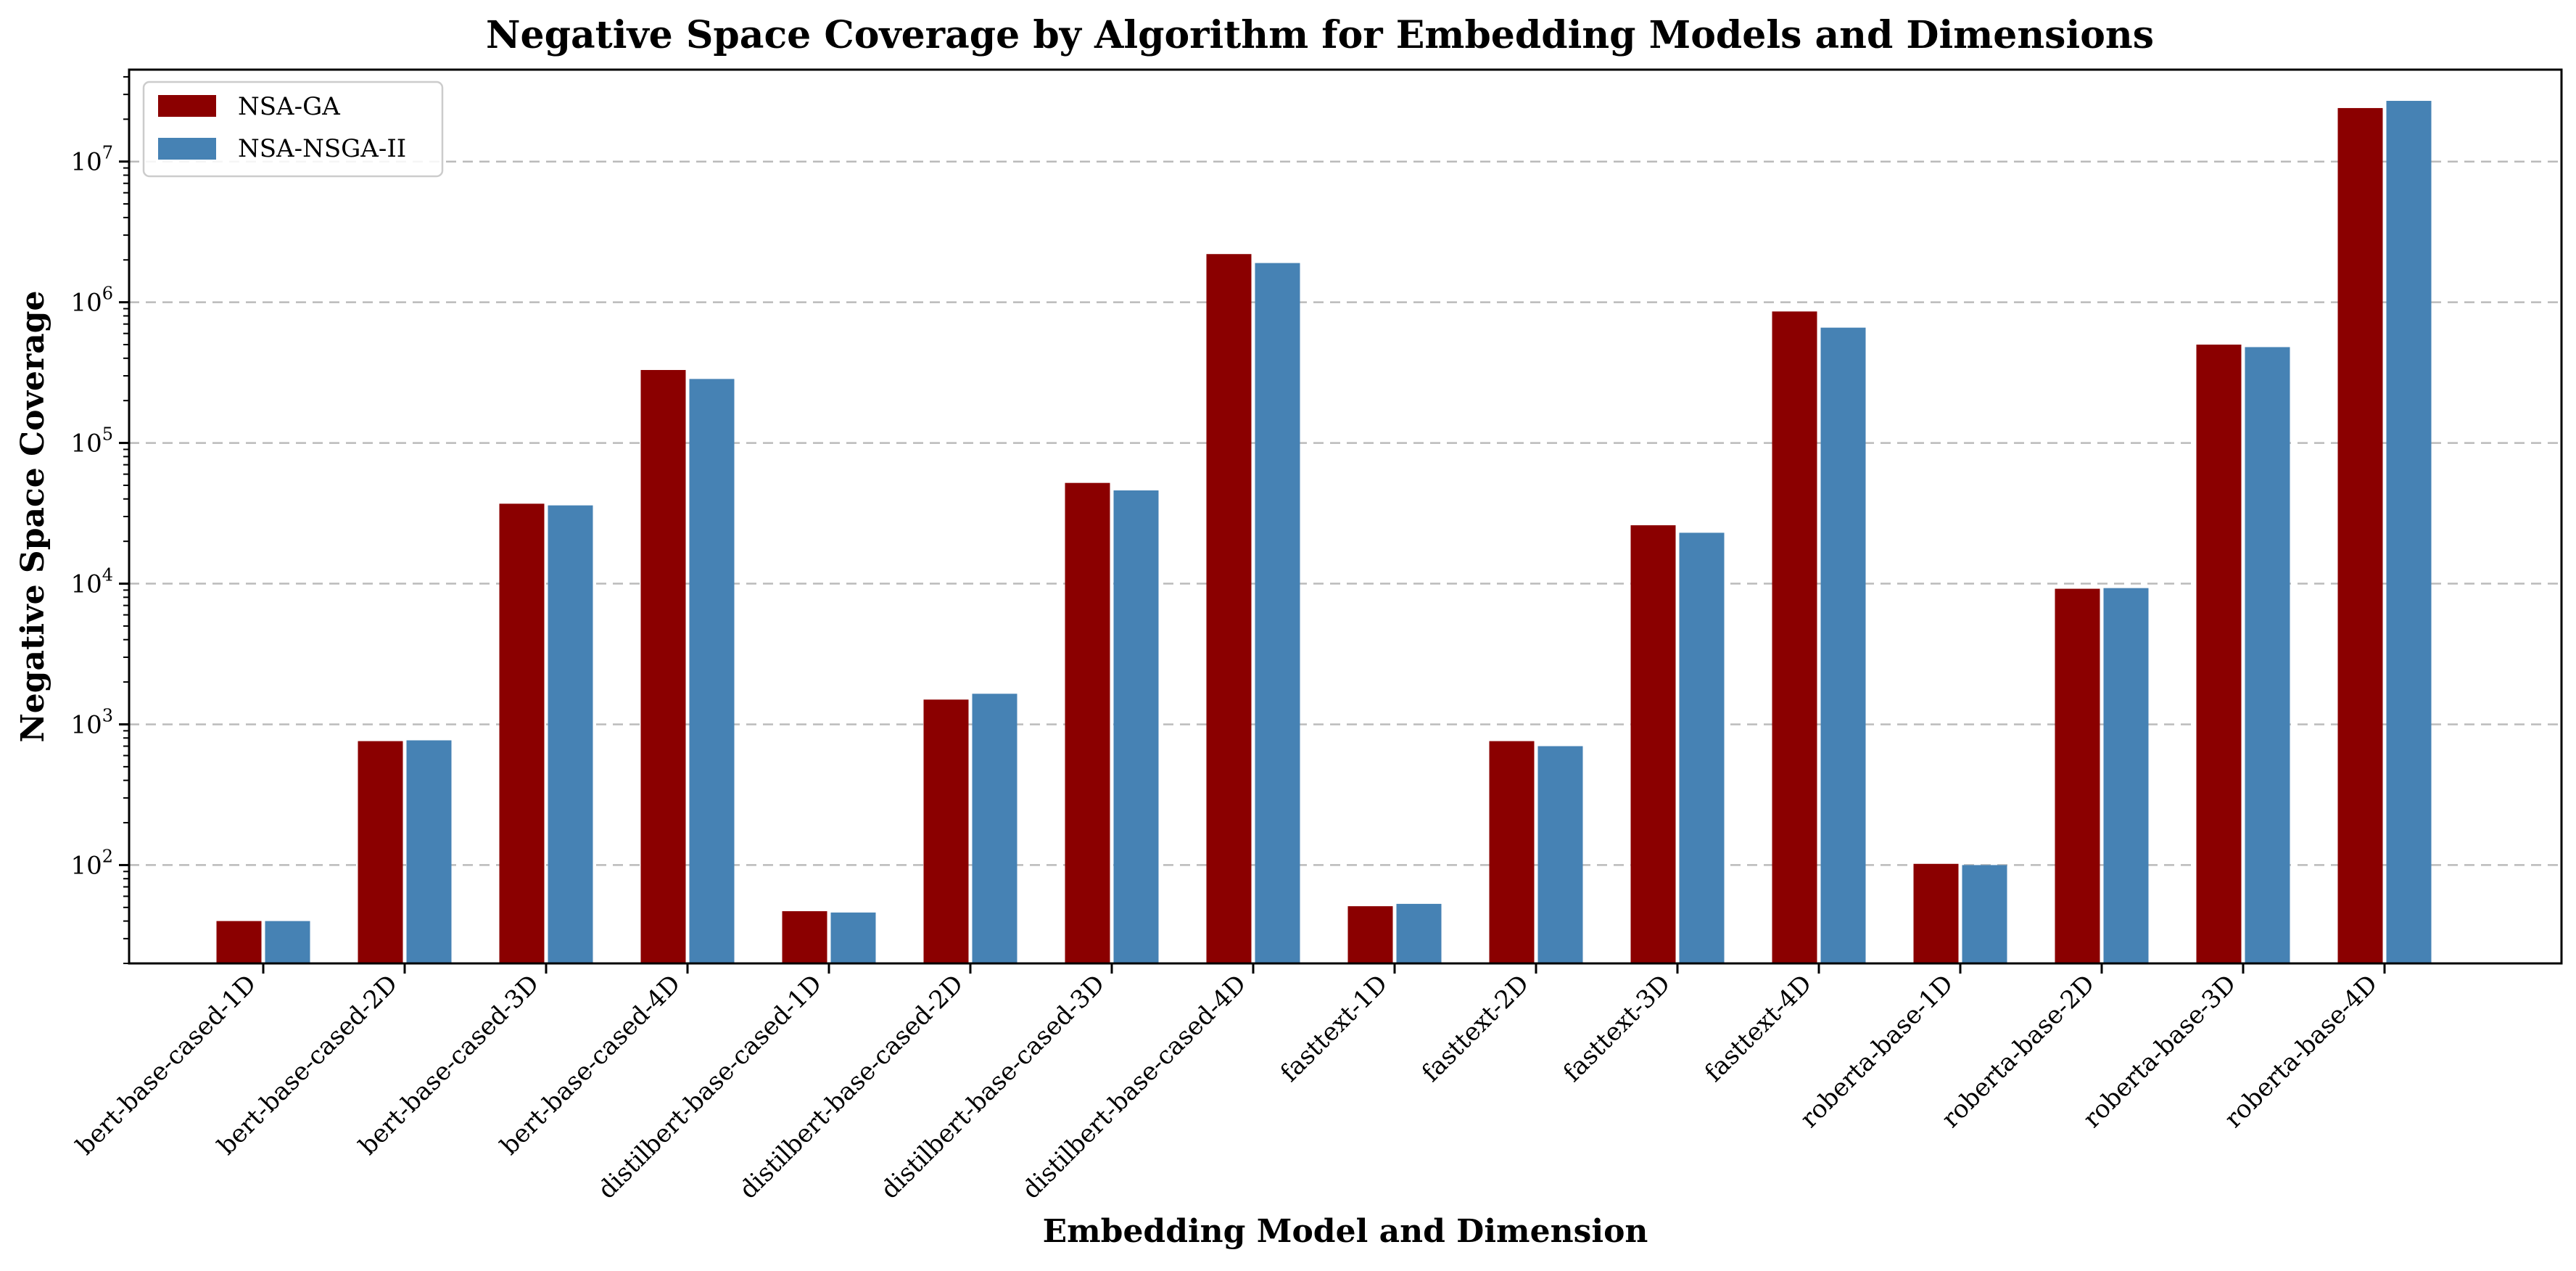  Describe the element at coordinates (1334, 1028) in the screenshot. I see `x-tick-label-fasttext-1d: fasttext-1D` at that location.